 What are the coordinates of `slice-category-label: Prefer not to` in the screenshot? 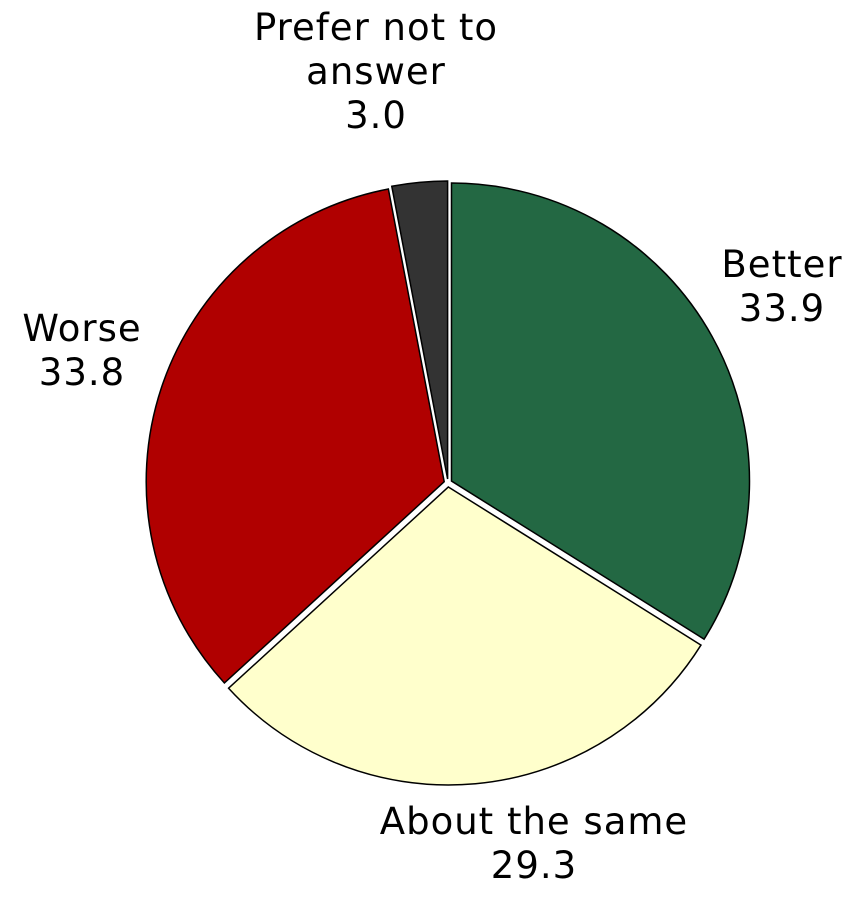 It's located at (376, 27).